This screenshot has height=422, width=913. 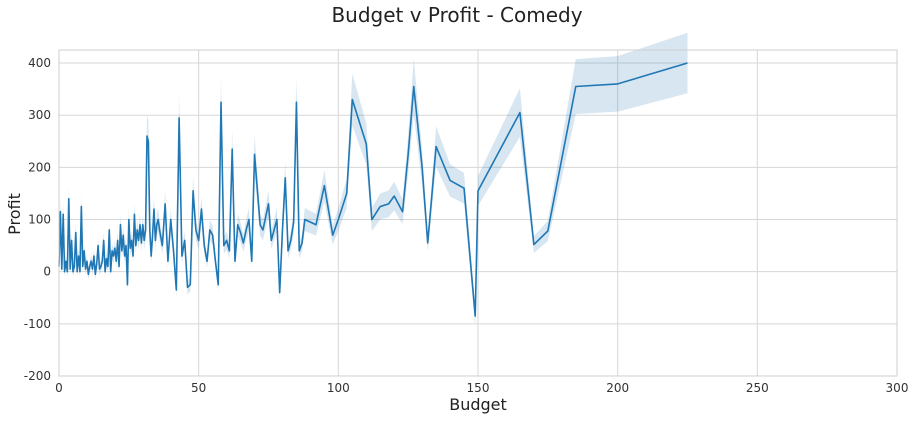 I want to click on y-tick-label: -200, so click(x=37, y=376).